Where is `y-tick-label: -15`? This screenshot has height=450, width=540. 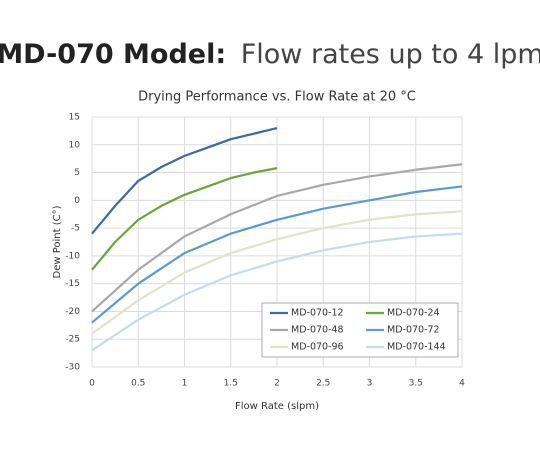
y-tick-label: -15 is located at coordinates (72, 284).